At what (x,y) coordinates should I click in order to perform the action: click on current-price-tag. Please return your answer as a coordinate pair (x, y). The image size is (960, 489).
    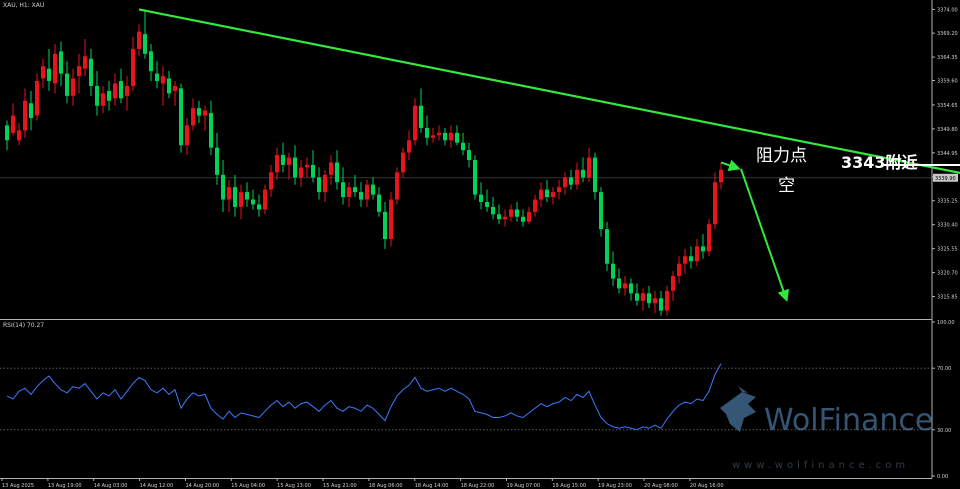
    Looking at the image, I should click on (945, 177).